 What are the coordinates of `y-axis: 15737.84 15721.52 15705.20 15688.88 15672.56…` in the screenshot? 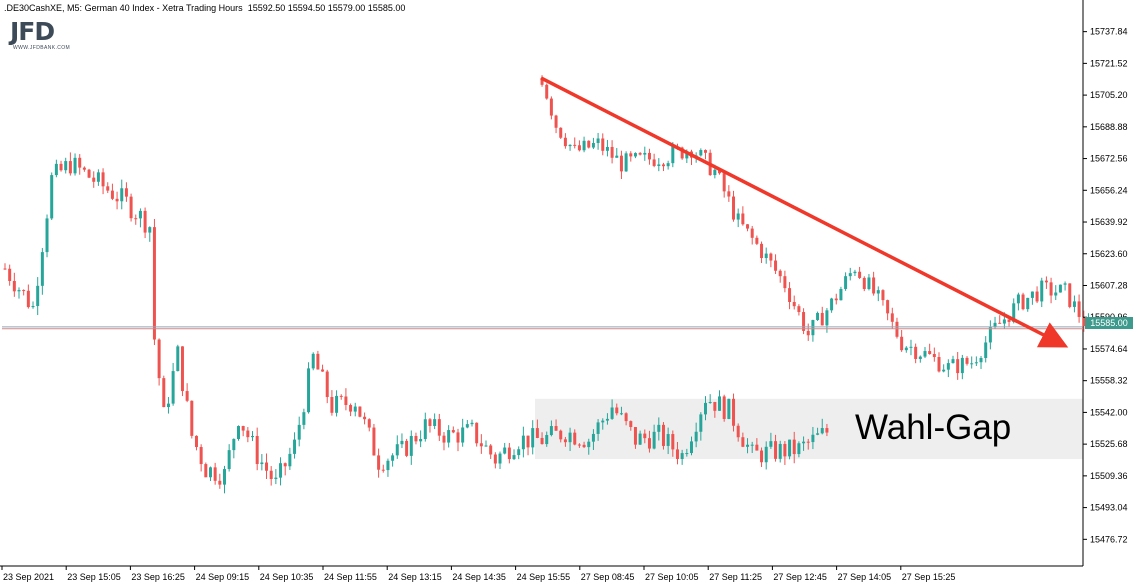 It's located at (1105, 285).